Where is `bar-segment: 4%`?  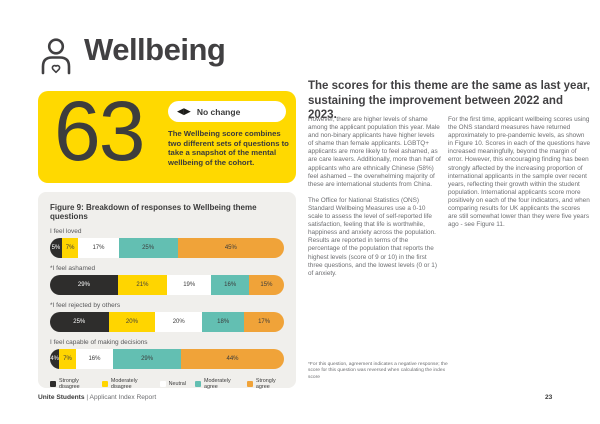 bar-segment: 4% is located at coordinates (55, 359).